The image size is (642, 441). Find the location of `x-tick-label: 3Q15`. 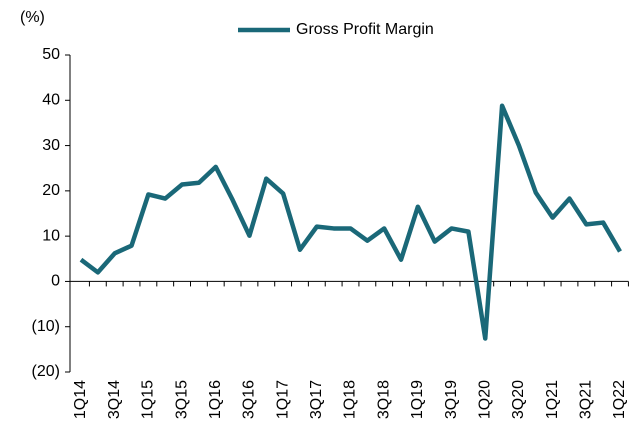

x-tick-label: 3Q15 is located at coordinates (181, 399).